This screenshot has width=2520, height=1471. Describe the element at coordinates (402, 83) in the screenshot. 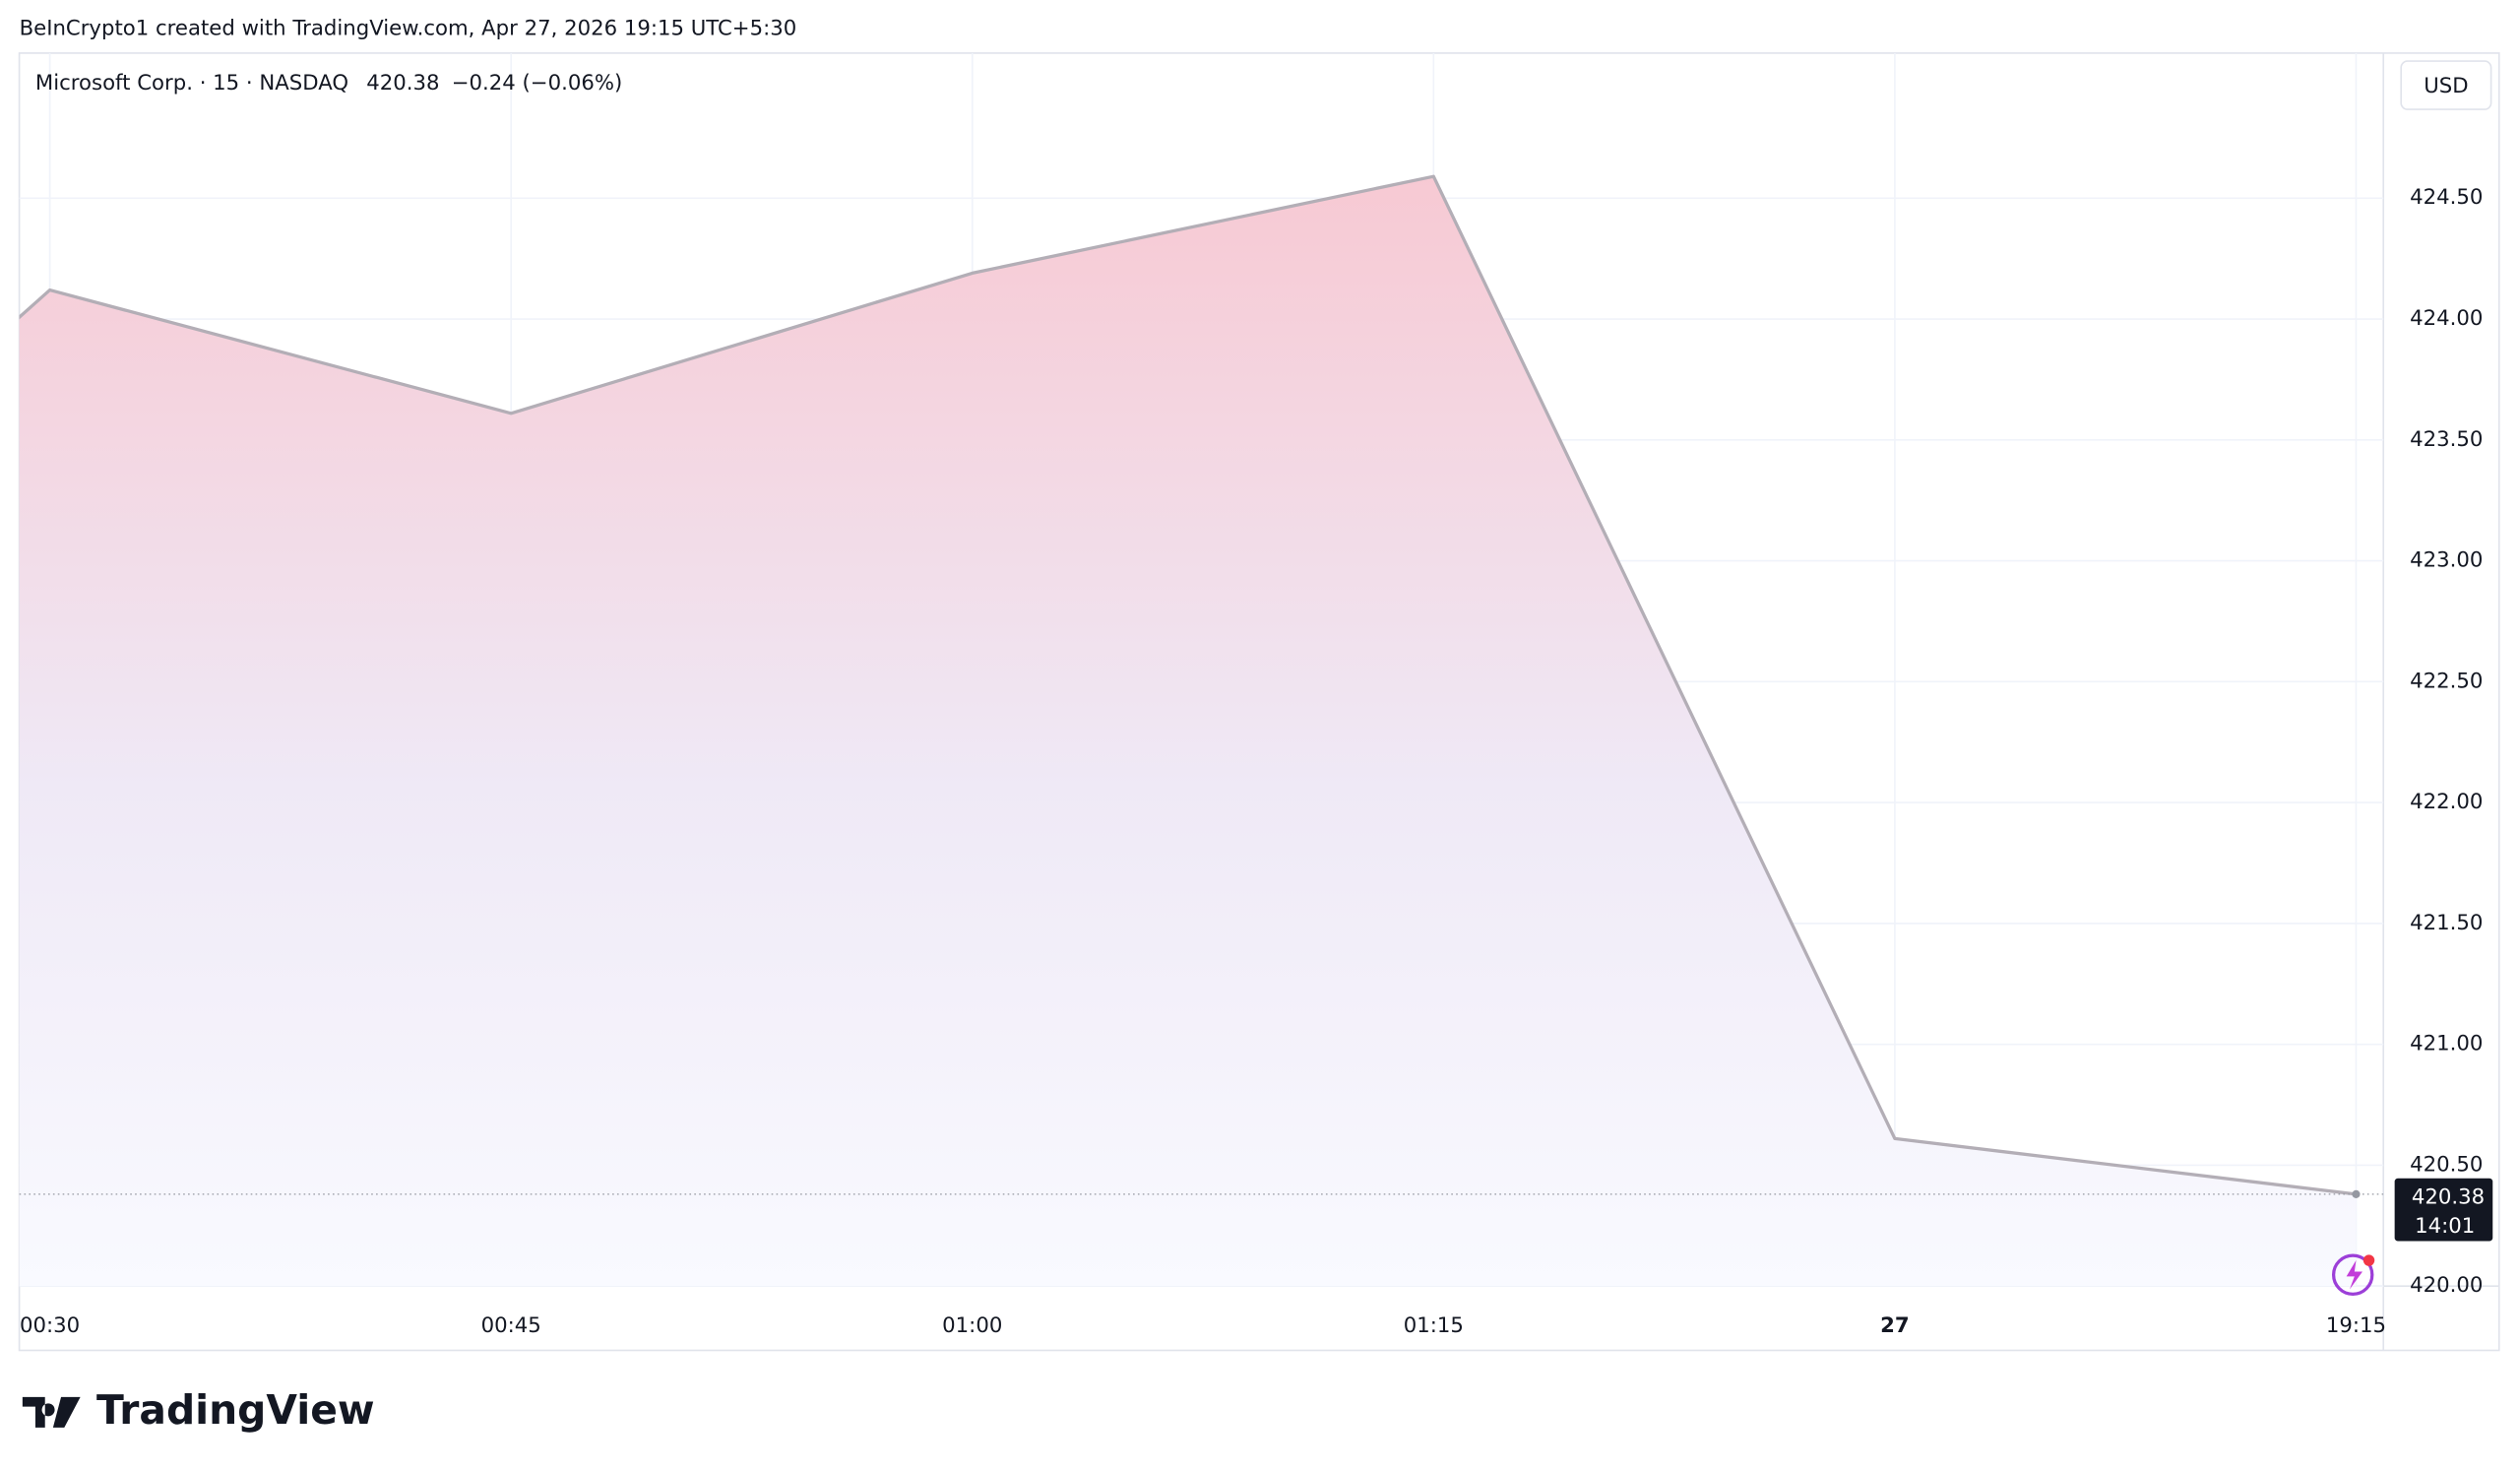

I see `legend-price: 420.38` at that location.